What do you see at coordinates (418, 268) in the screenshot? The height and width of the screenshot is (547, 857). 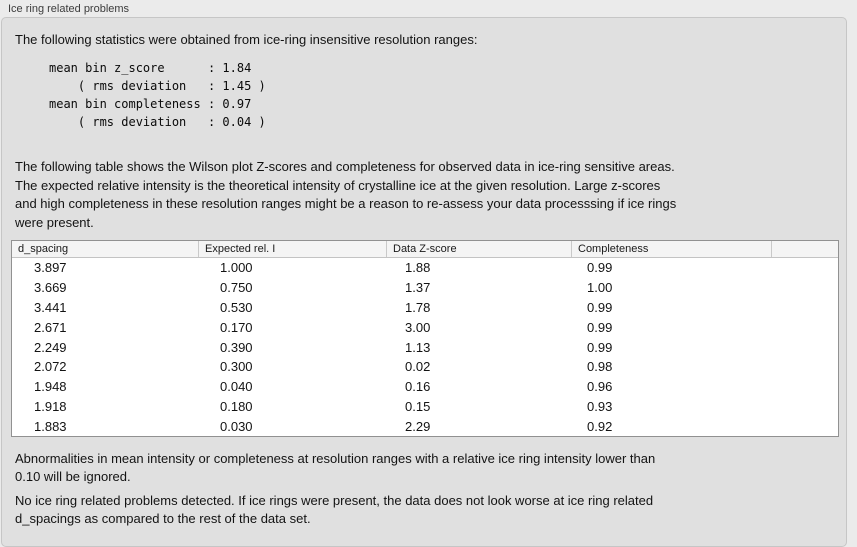 I see `table-cell: 1.88` at bounding box center [418, 268].